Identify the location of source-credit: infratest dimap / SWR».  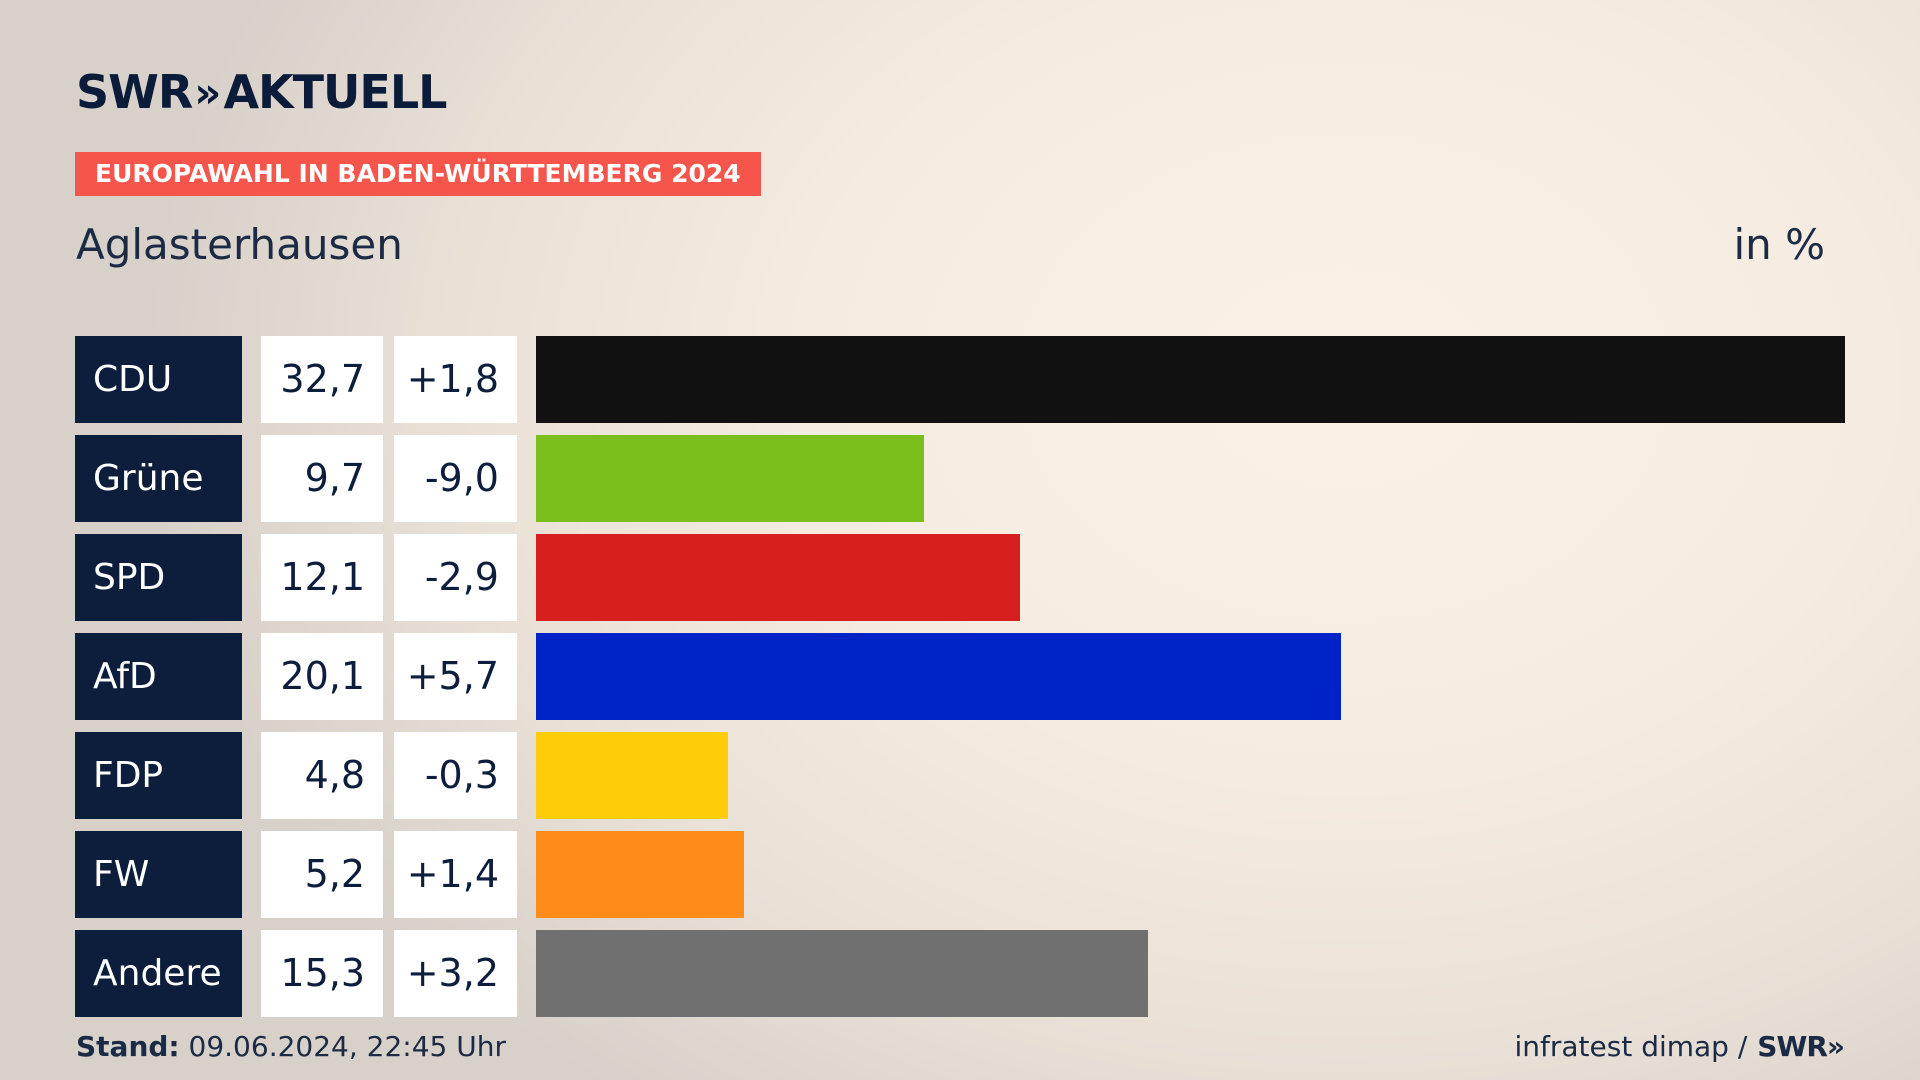
(1679, 1046).